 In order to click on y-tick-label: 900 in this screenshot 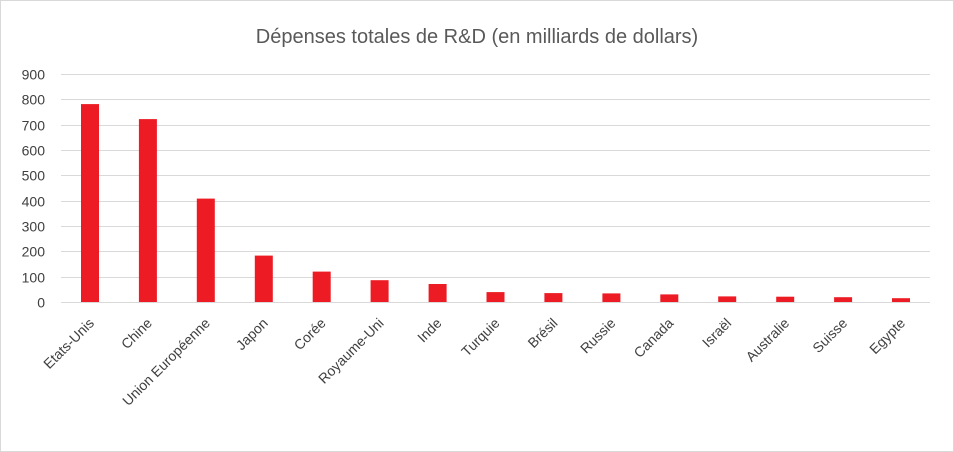, I will do `click(34, 75)`.